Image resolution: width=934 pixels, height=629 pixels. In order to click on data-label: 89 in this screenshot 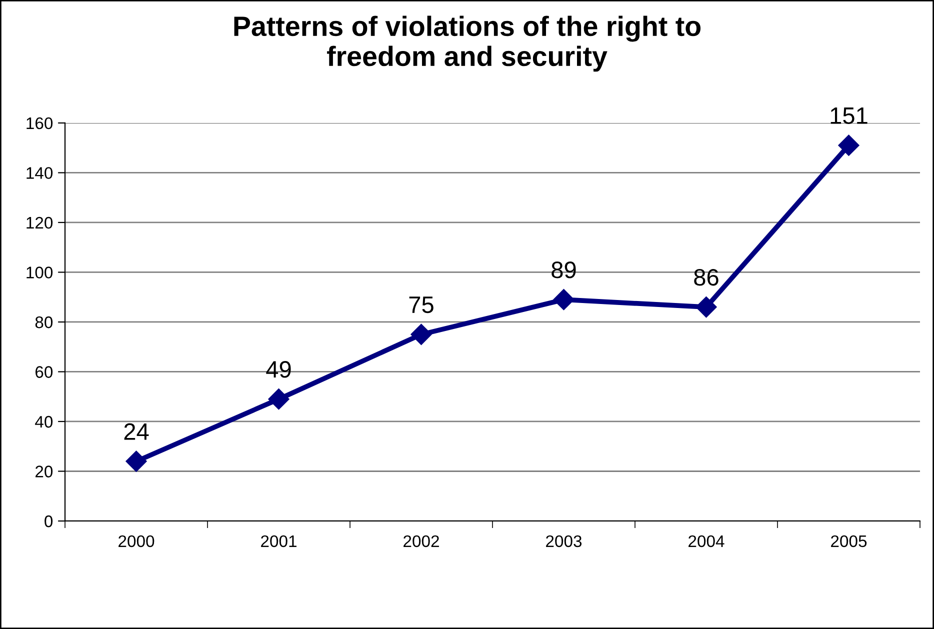, I will do `click(564, 270)`.